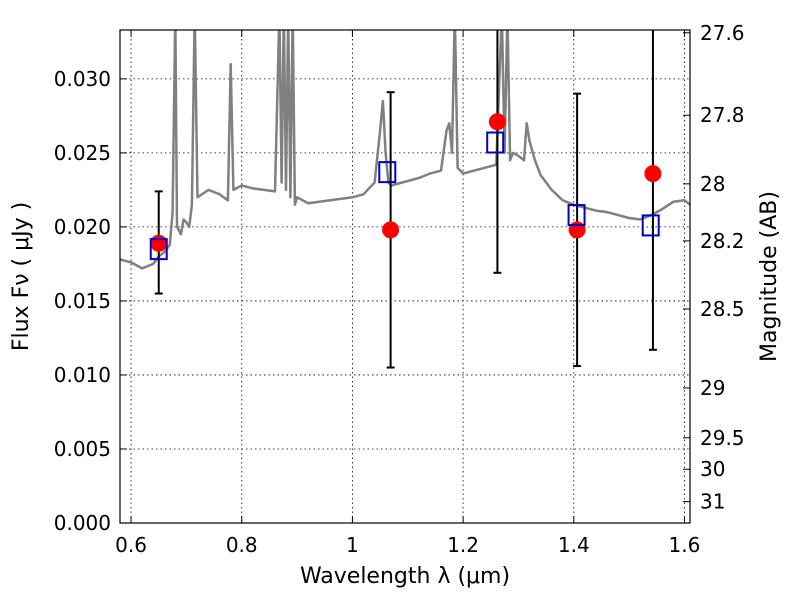 Image resolution: width=800 pixels, height=600 pixels. What do you see at coordinates (574, 545) in the screenshot?
I see `x-tick-label: 1.4` at bounding box center [574, 545].